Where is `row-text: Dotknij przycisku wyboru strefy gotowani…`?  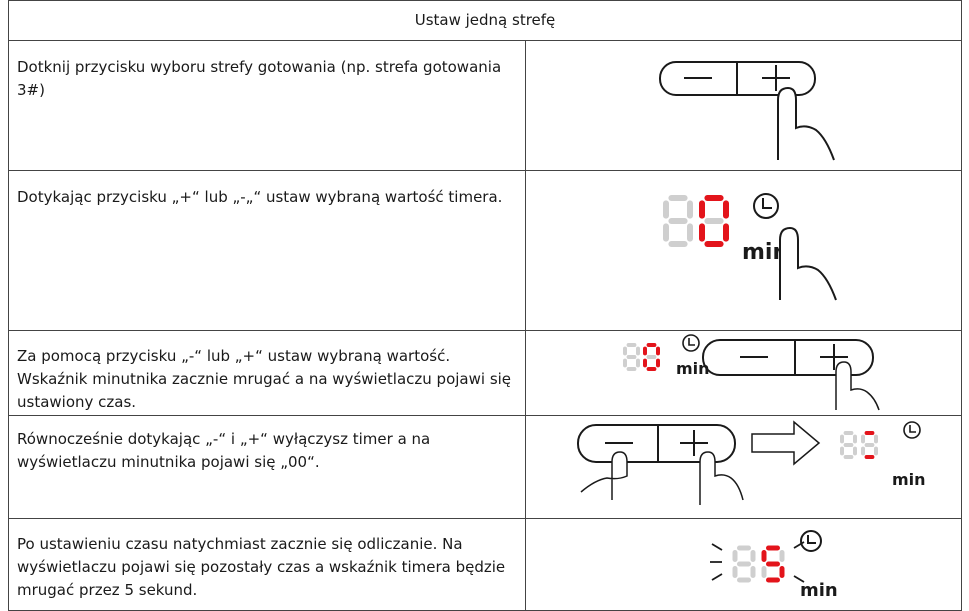
row-text: Dotknij przycisku wyboru strefy gotowani… is located at coordinates (259, 78).